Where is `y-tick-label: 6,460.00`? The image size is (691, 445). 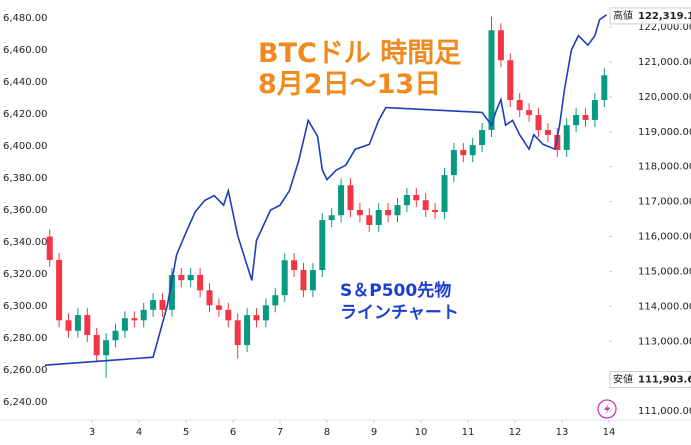 y-tick-label: 6,460.00 is located at coordinates (25, 50).